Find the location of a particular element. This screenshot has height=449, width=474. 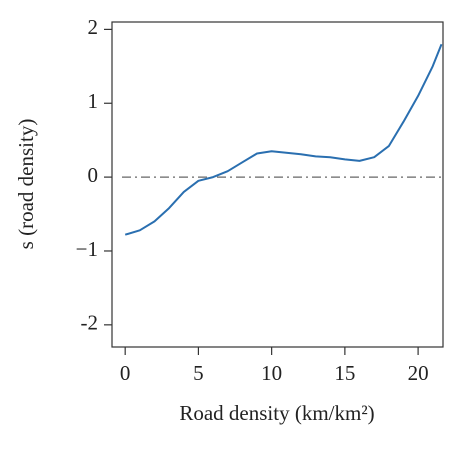

y-tick-label: 0 is located at coordinates (93, 175).